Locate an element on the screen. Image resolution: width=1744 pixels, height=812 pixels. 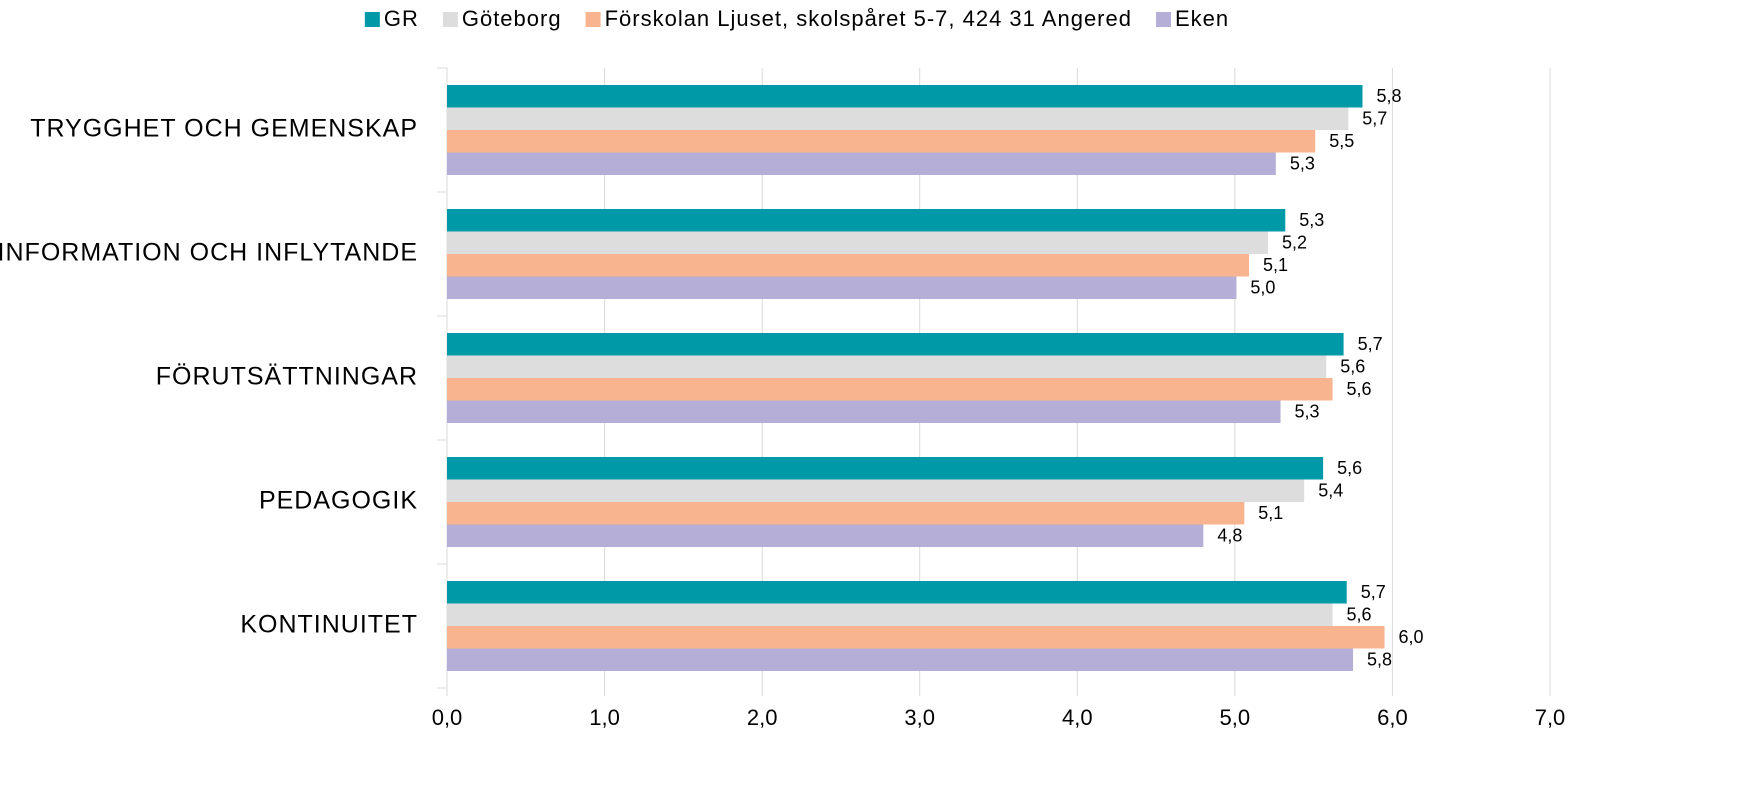
category-label: KONTINUITET is located at coordinates (329, 625).